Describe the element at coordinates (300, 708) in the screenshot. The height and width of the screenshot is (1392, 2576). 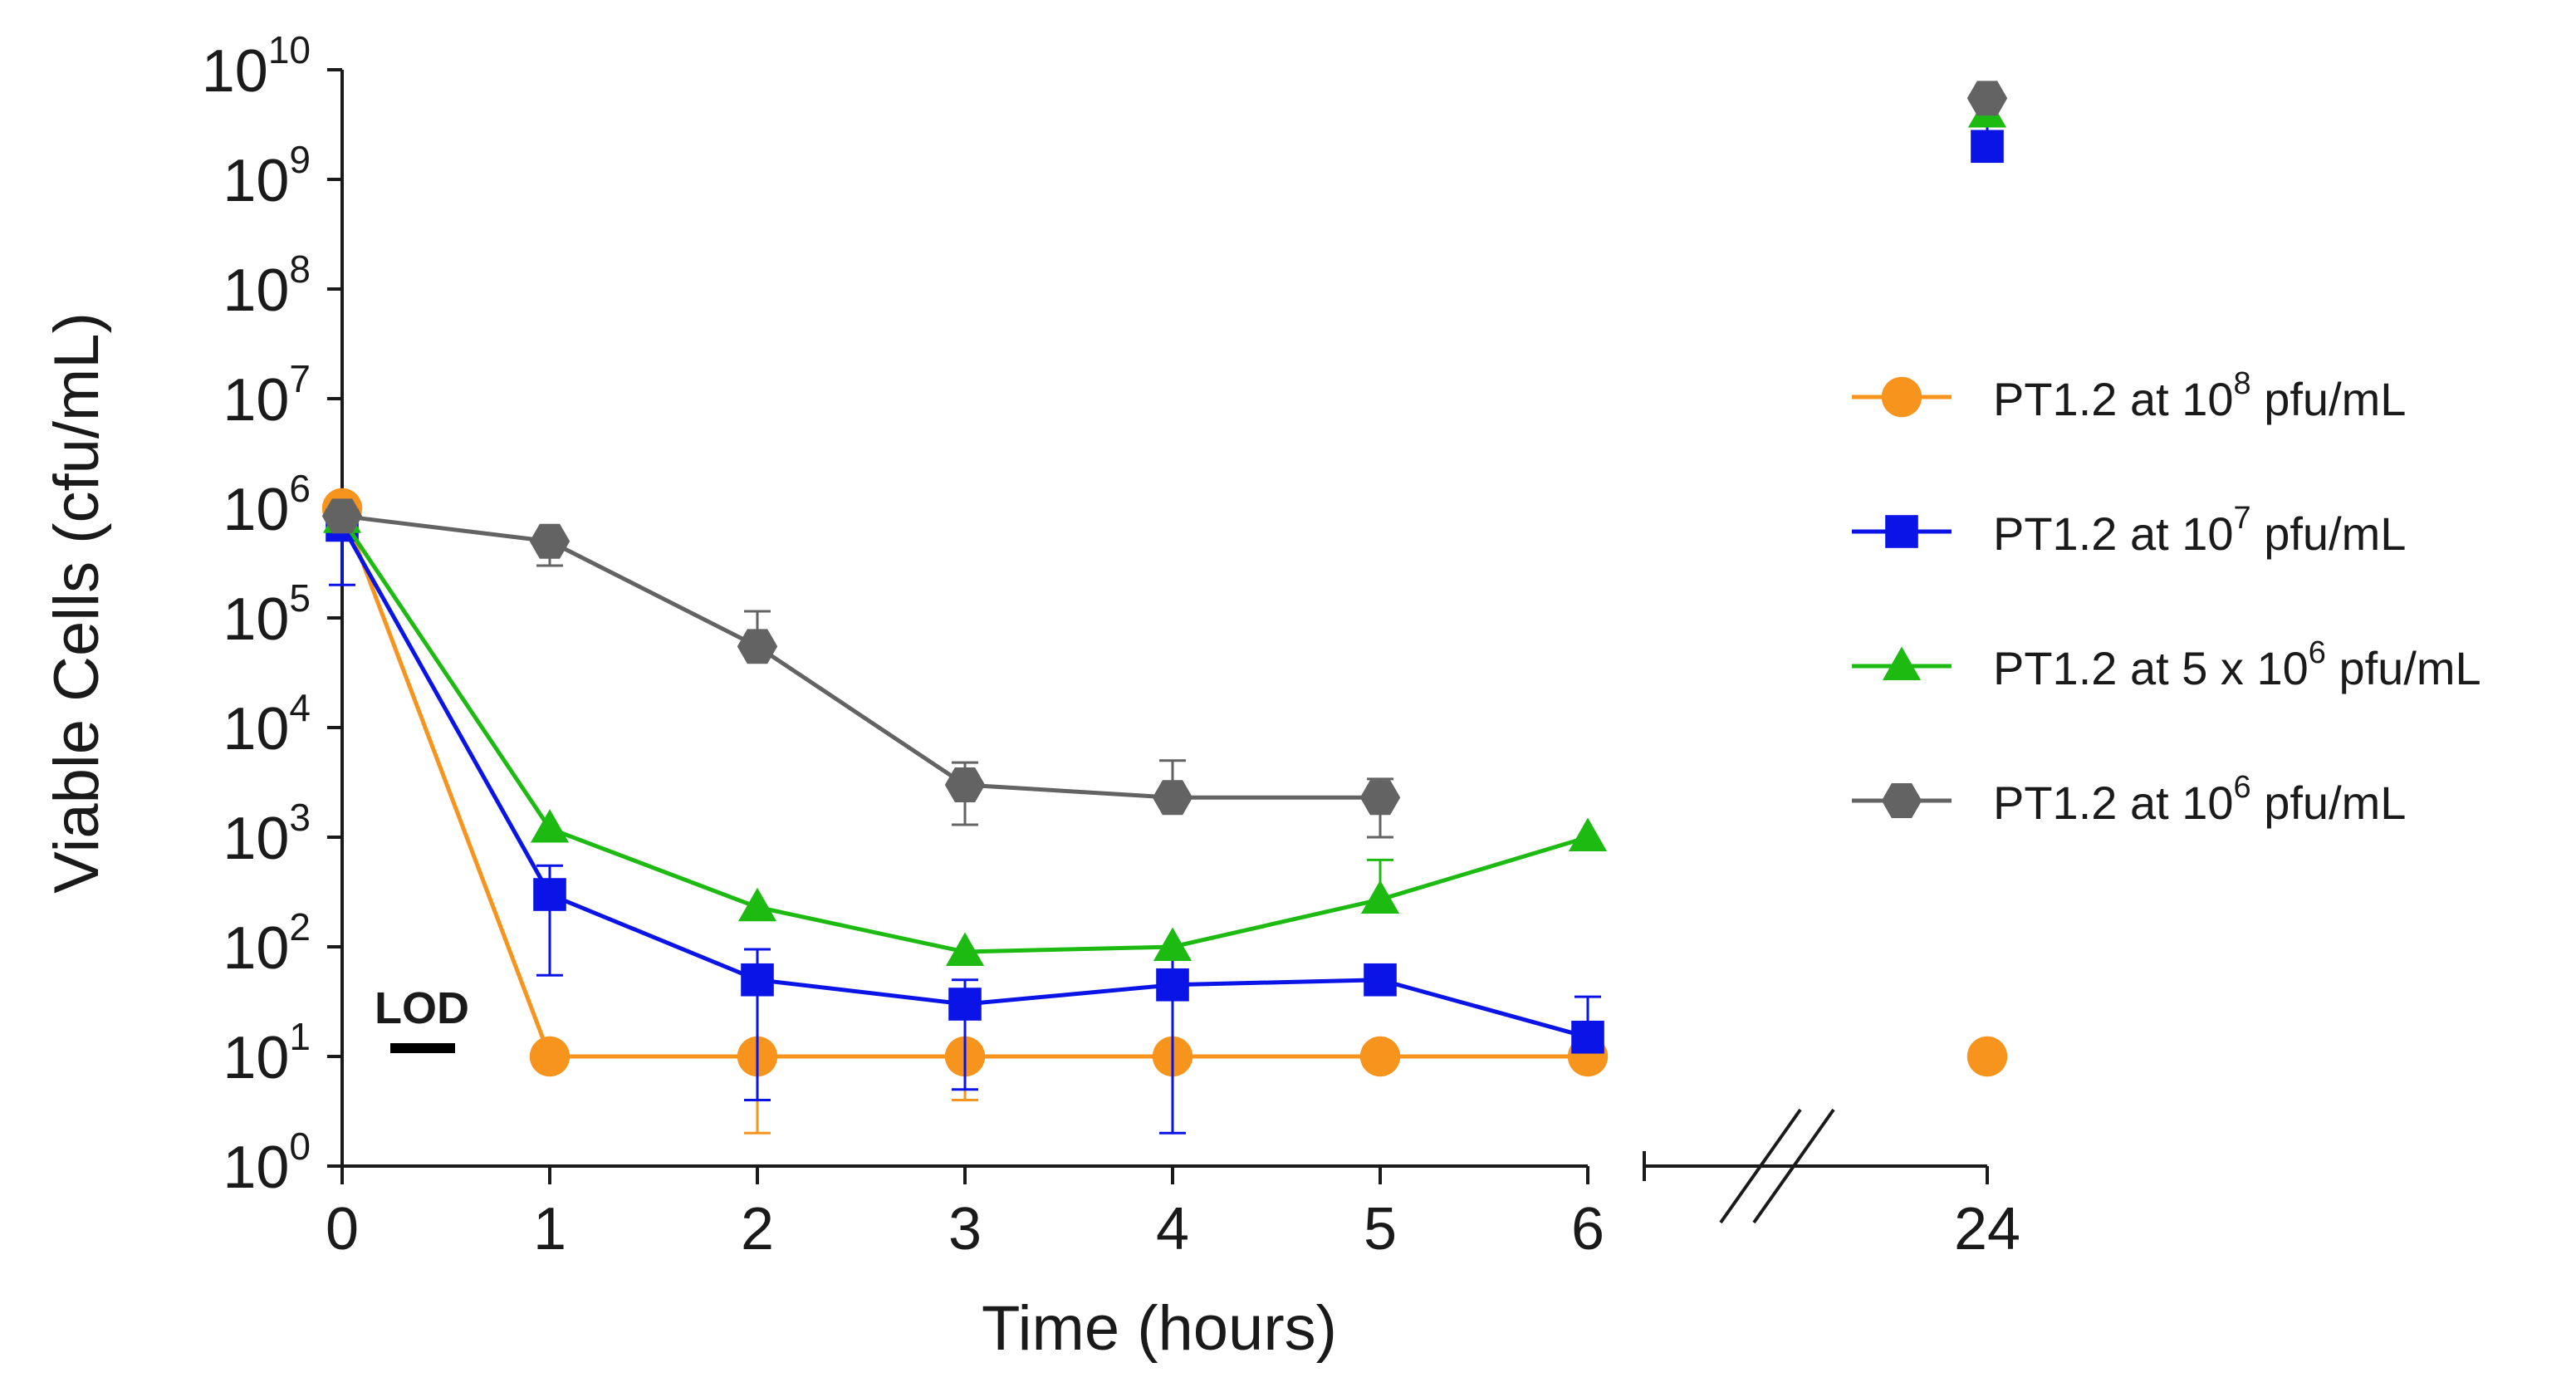
I see `y-tick-exponent: 4` at that location.